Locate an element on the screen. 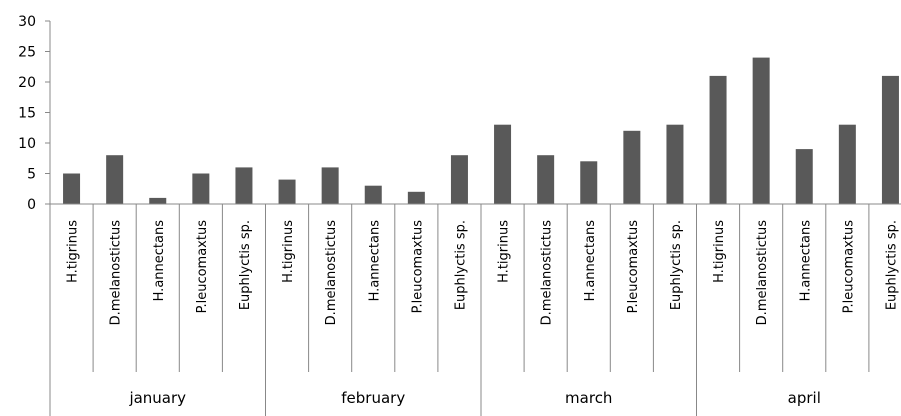 The image size is (901, 416). y-tick-label: 15 is located at coordinates (27, 114).